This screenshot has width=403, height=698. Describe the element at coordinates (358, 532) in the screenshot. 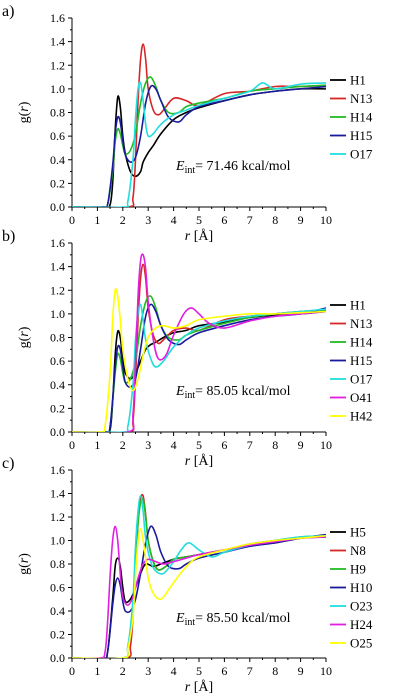

I see `legend-entry: H5` at that location.